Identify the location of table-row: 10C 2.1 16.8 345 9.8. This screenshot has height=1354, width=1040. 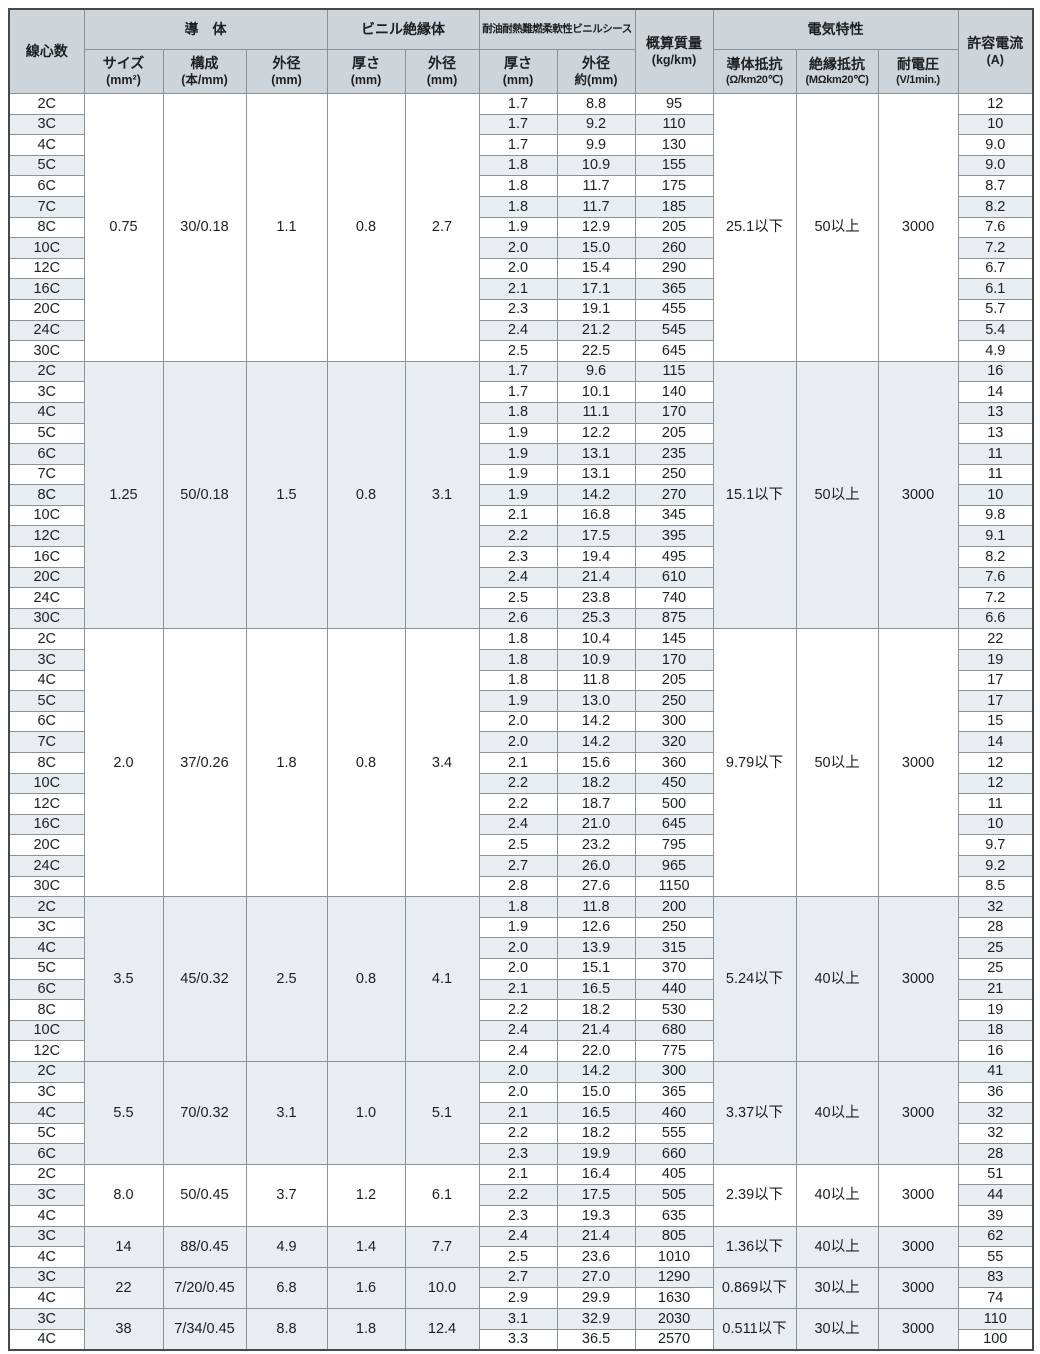
(521, 515).